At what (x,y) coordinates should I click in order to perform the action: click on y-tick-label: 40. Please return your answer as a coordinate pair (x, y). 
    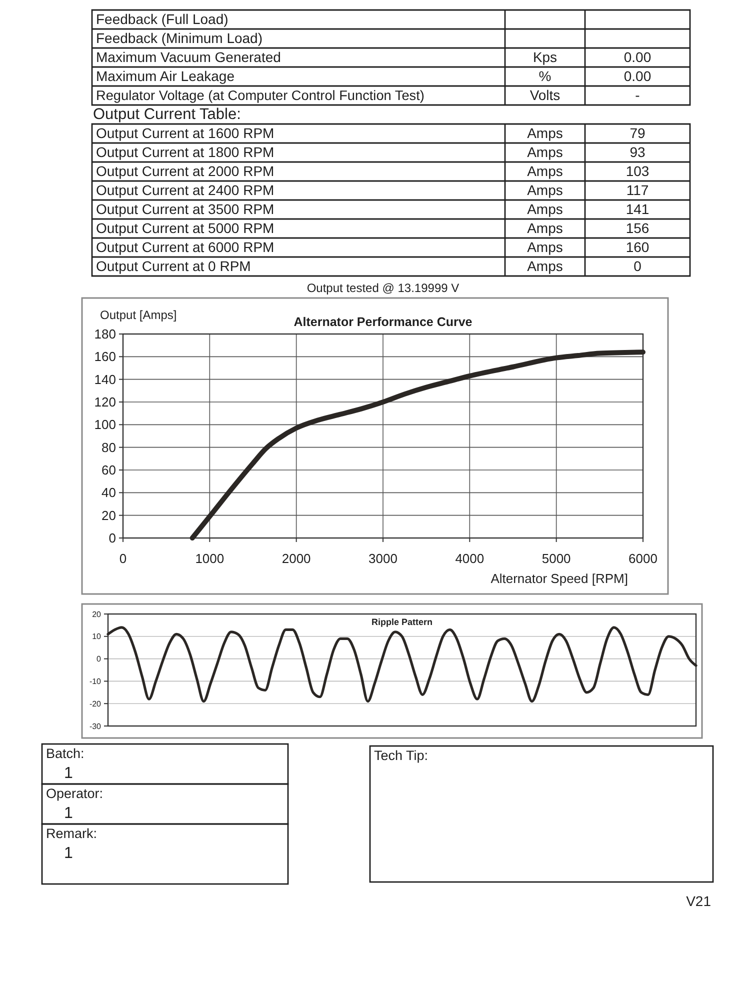
    Looking at the image, I should click on (109, 492).